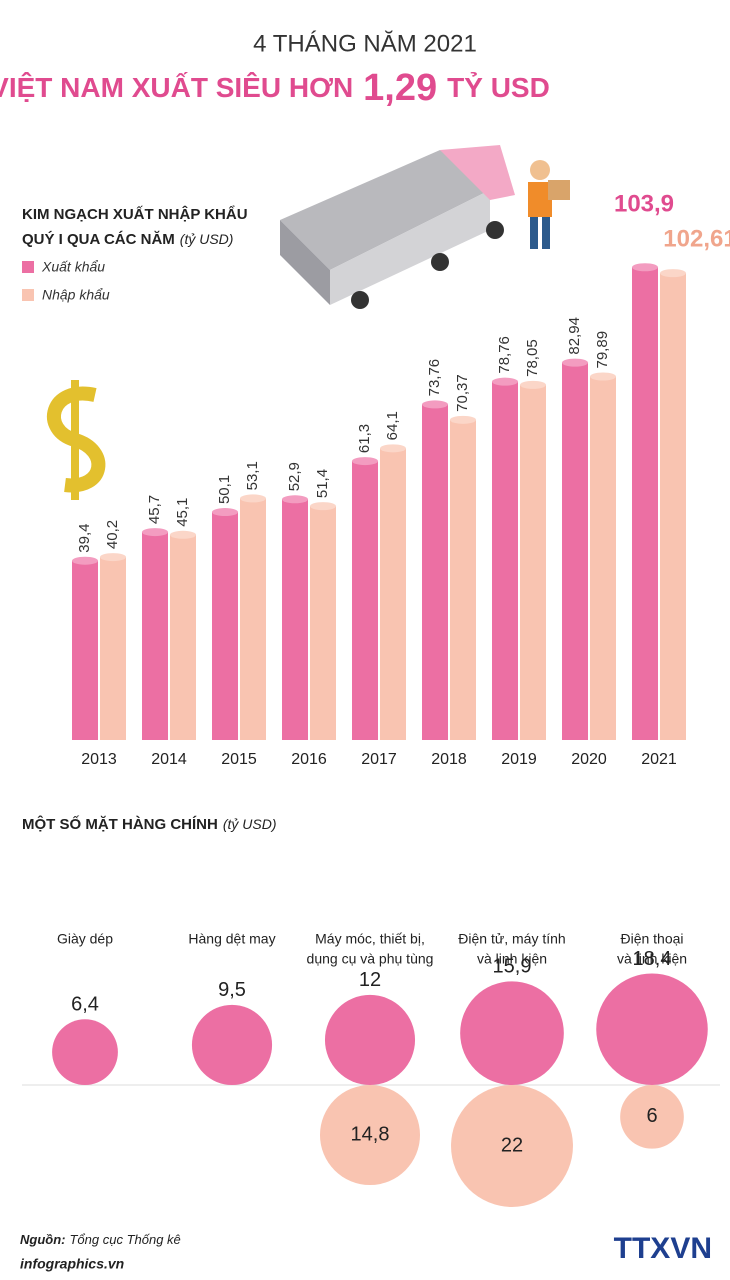  What do you see at coordinates (252, 475) in the screenshot?
I see `data-label: 53,1` at bounding box center [252, 475].